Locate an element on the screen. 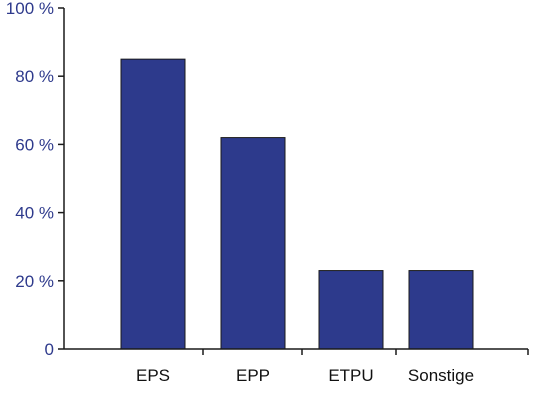  bar-sonstige is located at coordinates (441, 310).